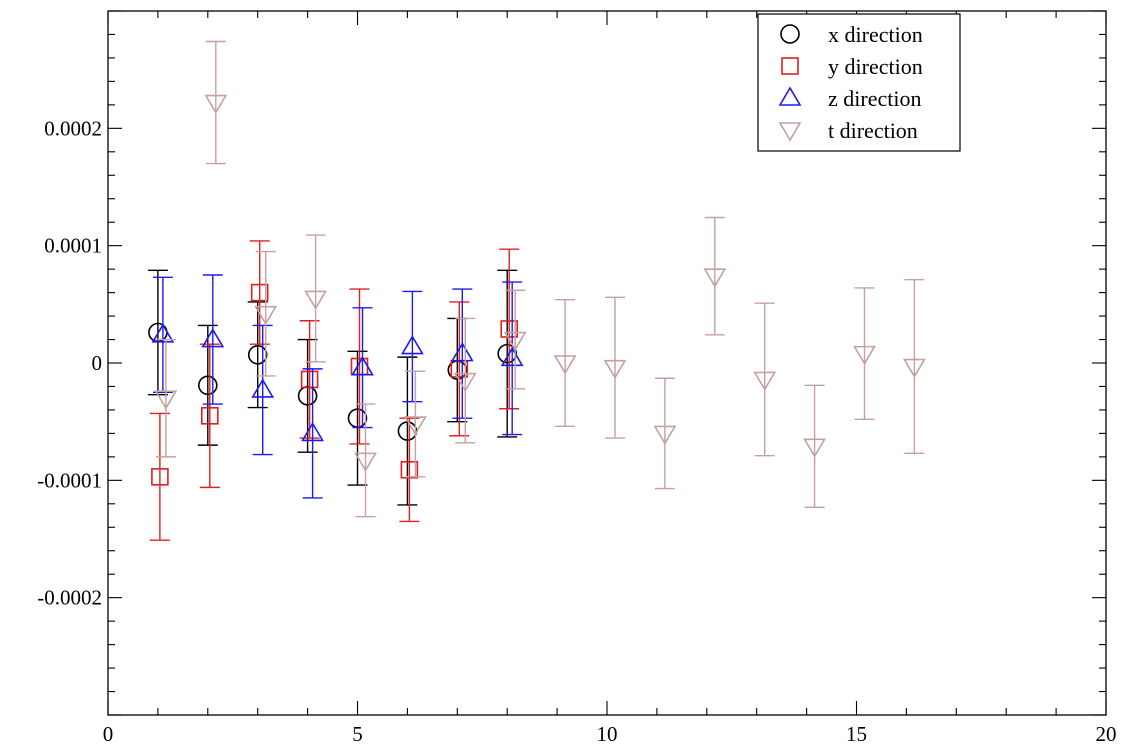 The image size is (1126, 745). I want to click on legend-label: t direction, so click(873, 130).